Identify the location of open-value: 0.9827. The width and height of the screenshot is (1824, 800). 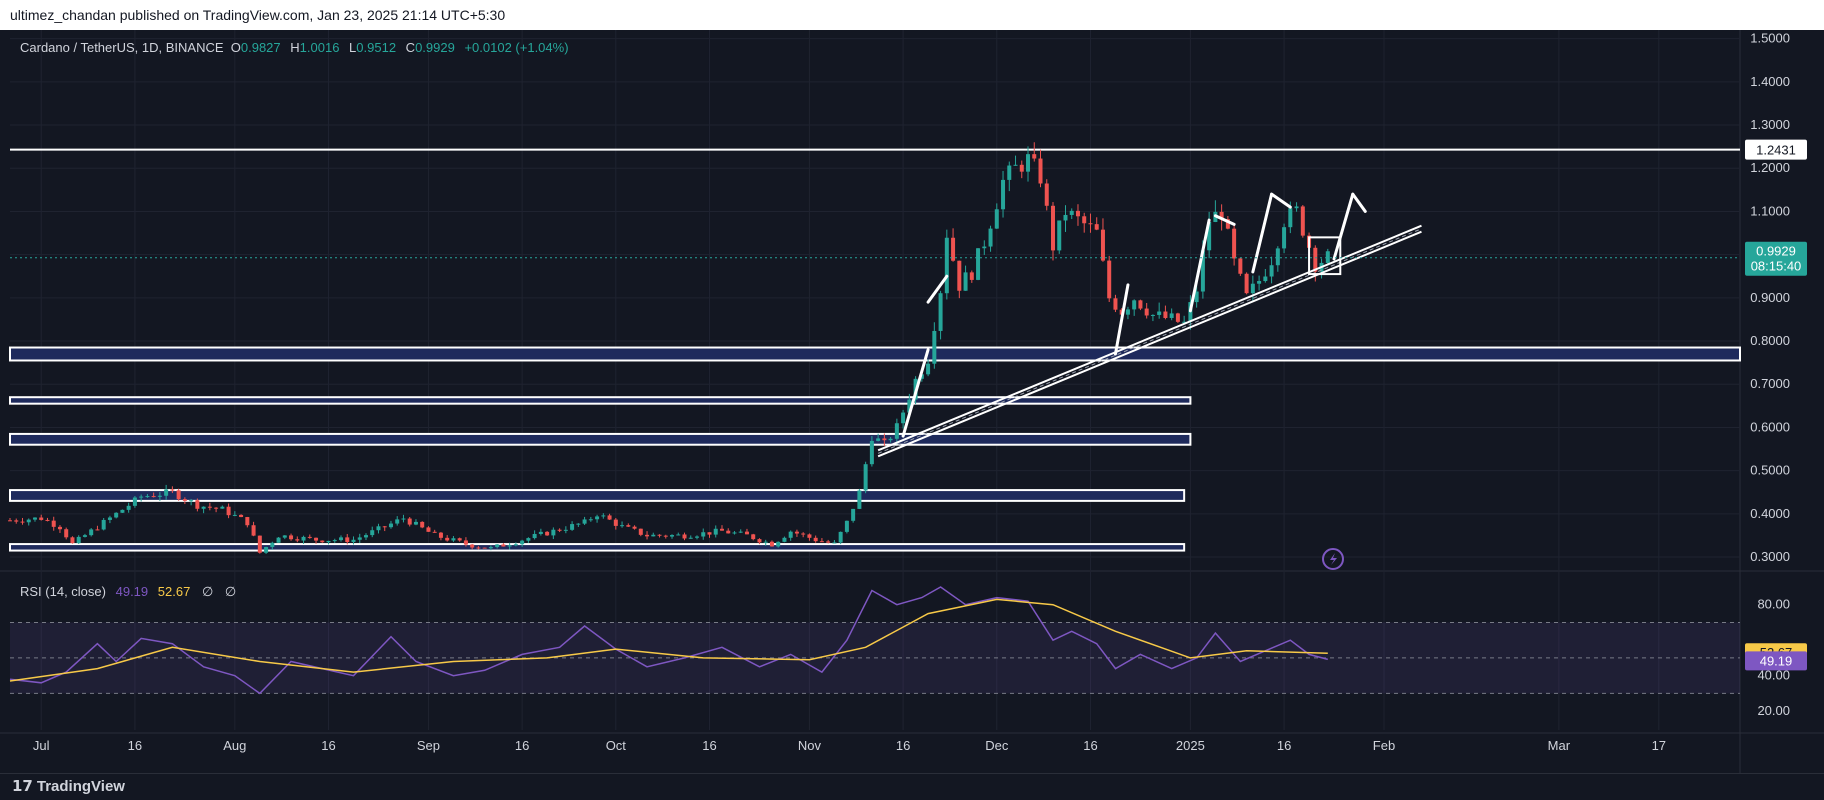
(260, 47).